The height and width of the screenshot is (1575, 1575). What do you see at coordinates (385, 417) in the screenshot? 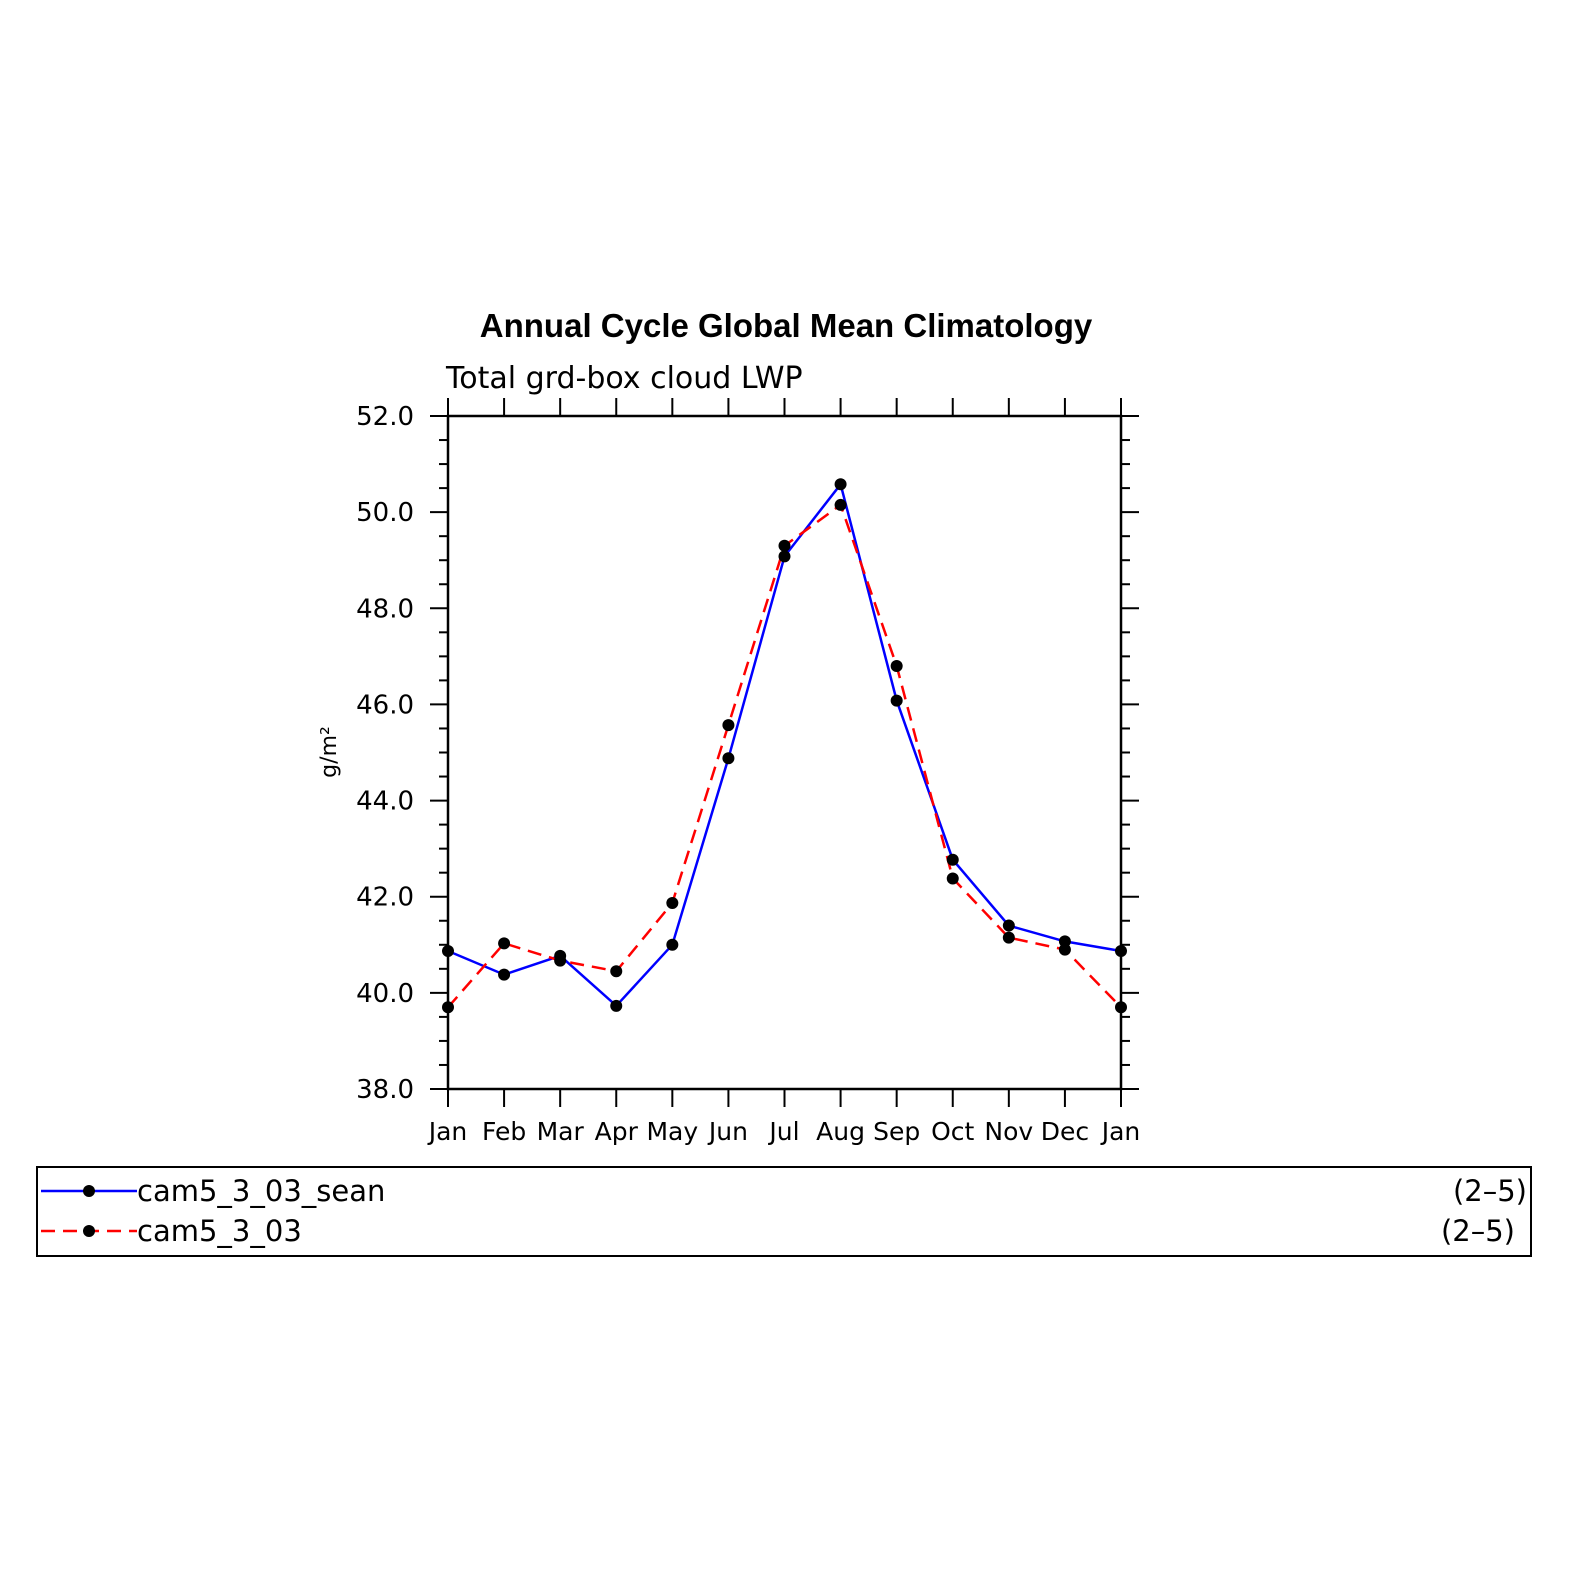
I see `y-tick-label: 52.0` at bounding box center [385, 417].